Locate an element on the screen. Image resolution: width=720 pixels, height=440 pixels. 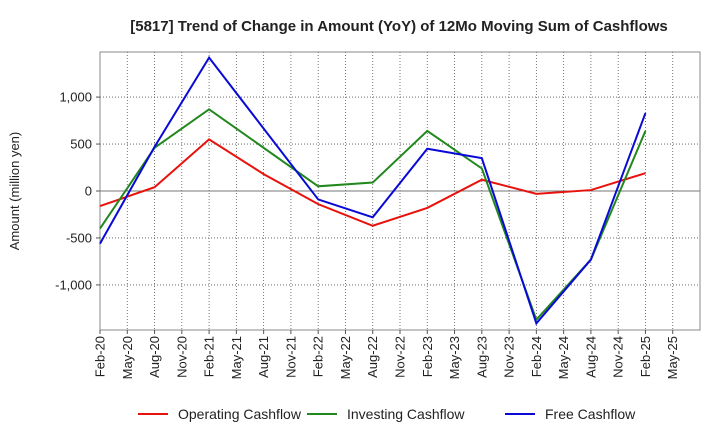
x-tick-label: Nov-21 is located at coordinates (290, 357).